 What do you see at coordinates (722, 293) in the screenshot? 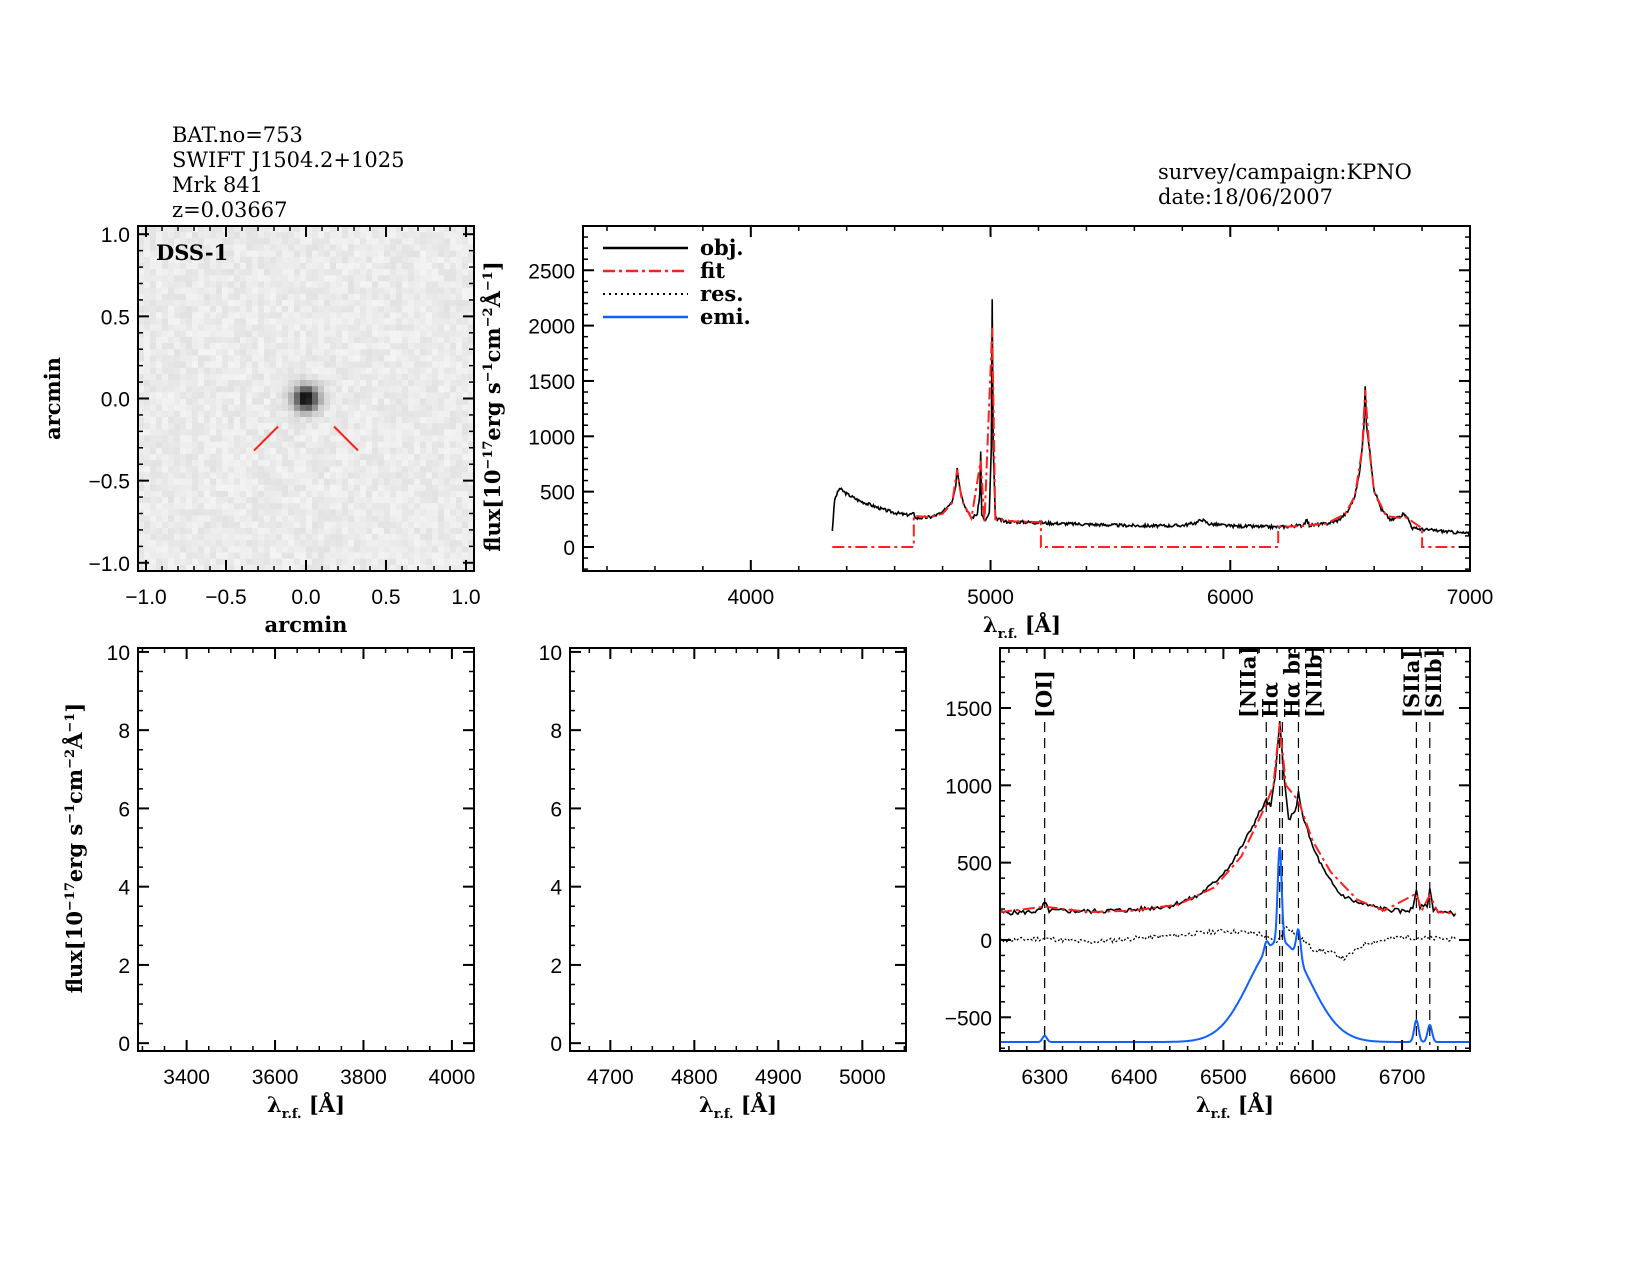
I see `legend-label-2: res.` at bounding box center [722, 293].